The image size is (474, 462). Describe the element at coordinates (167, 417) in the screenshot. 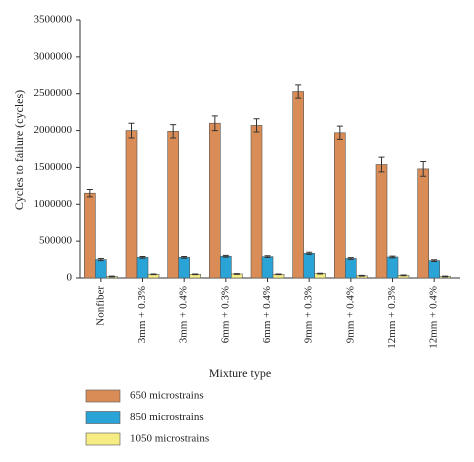

I see `legend-label: 850 microstrains` at that location.